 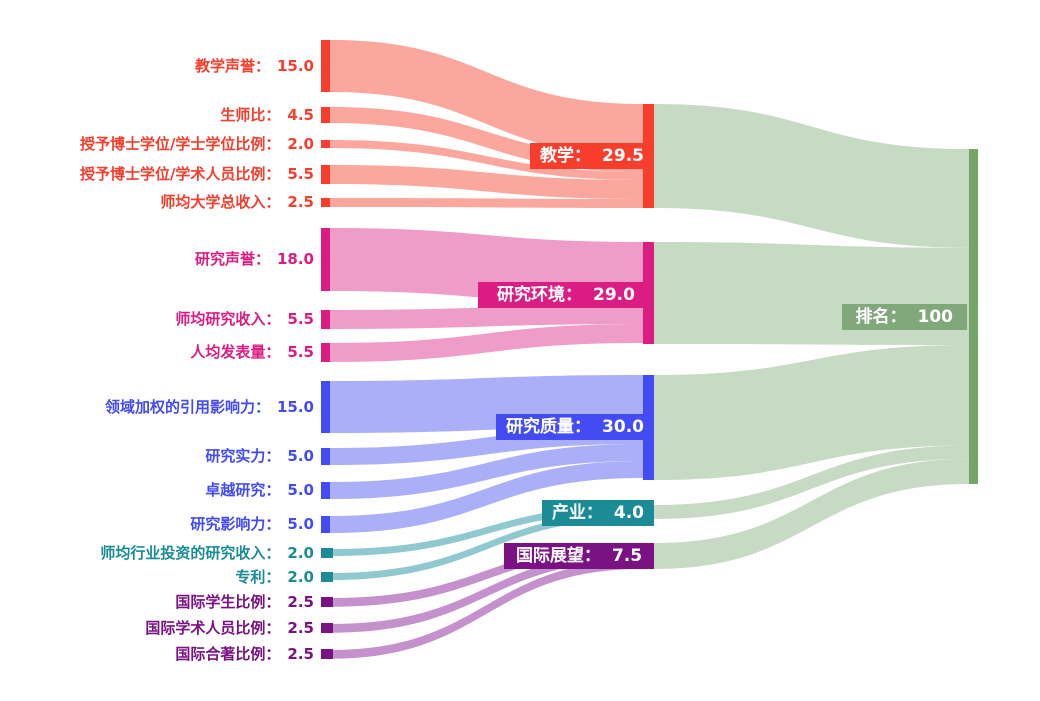 I want to click on node-citation-impact, so click(x=325, y=407).